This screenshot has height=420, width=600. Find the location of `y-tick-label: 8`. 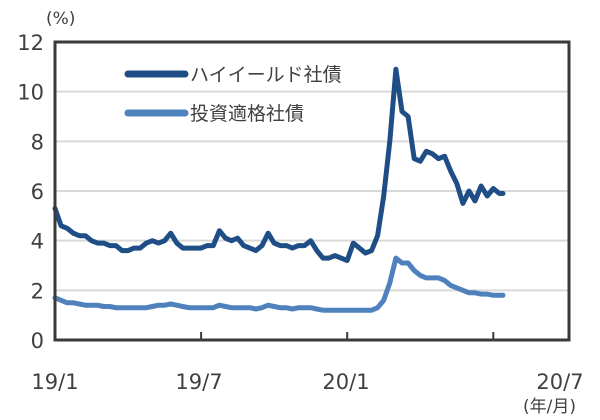

y-tick-label: 8 is located at coordinates (37, 142).